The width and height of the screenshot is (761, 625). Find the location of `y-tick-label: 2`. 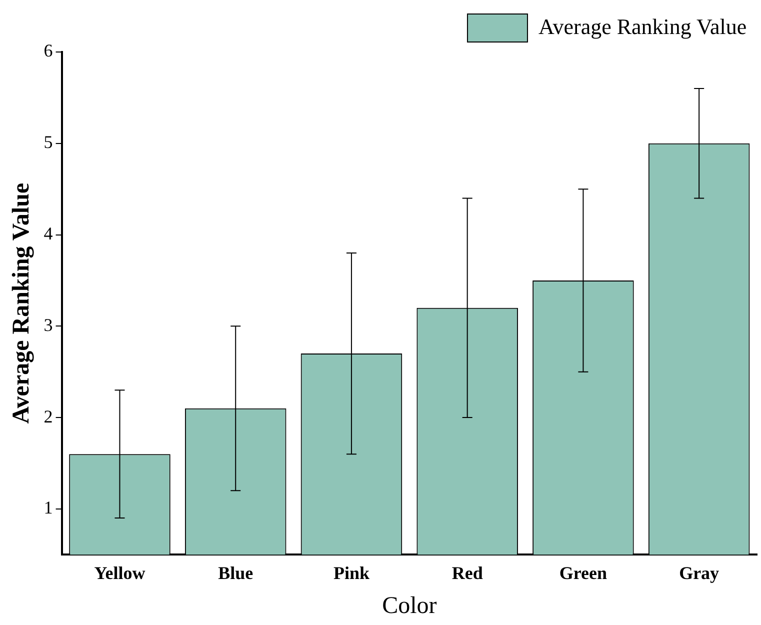

y-tick-label: 2 is located at coordinates (48, 416).